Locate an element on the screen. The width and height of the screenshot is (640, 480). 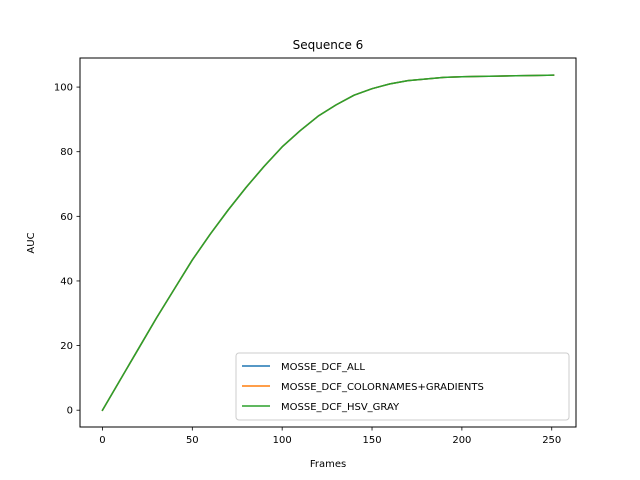
legend-label: MOSSE_DCF_COLORNAMES+GRADIENTS is located at coordinates (382, 387).